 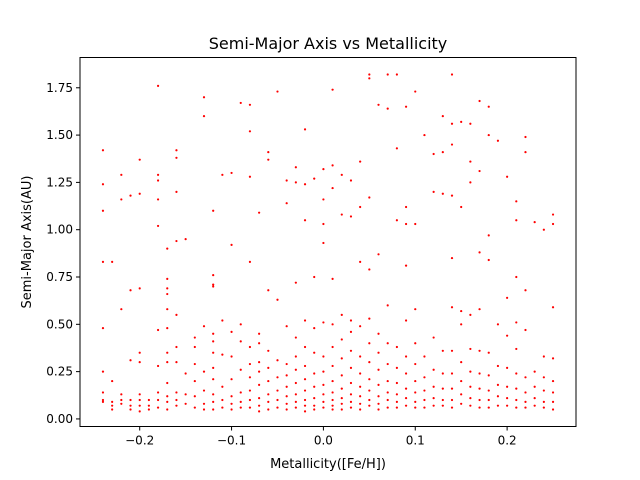 What do you see at coordinates (59, 182) in the screenshot?
I see `y-tick-label: 1.25` at bounding box center [59, 182].